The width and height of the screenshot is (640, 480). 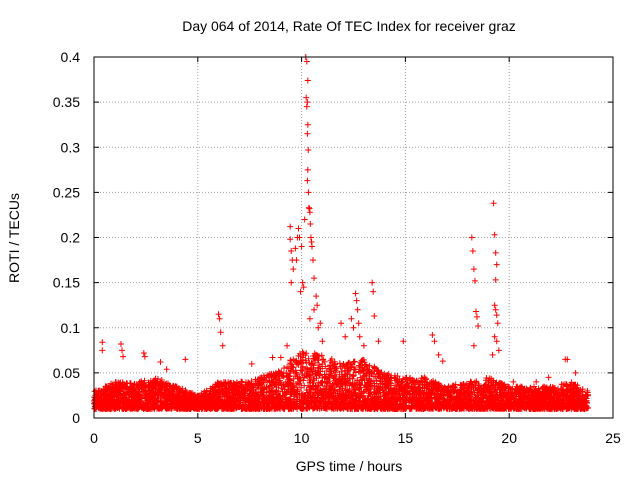 I want to click on y-tick-label: 0.25, so click(x=66, y=192).